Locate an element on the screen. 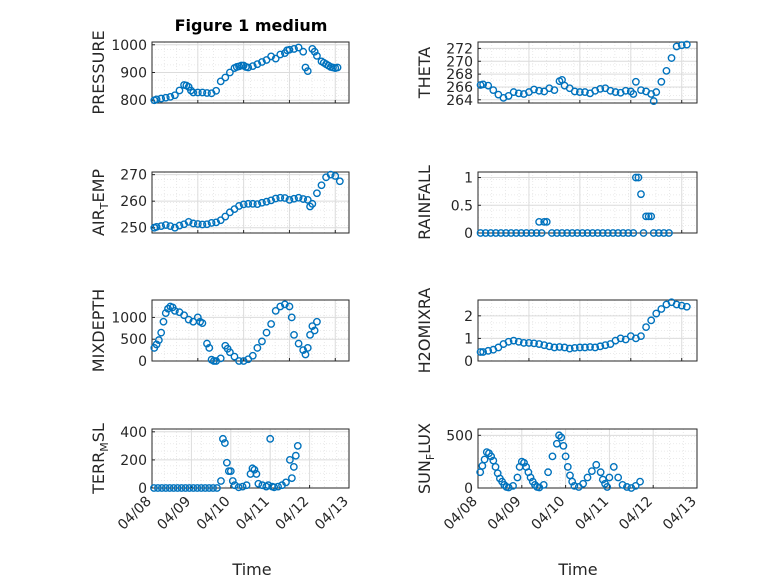 This screenshot has width=778, height=583. y-tick-label: 900 is located at coordinates (133, 74).